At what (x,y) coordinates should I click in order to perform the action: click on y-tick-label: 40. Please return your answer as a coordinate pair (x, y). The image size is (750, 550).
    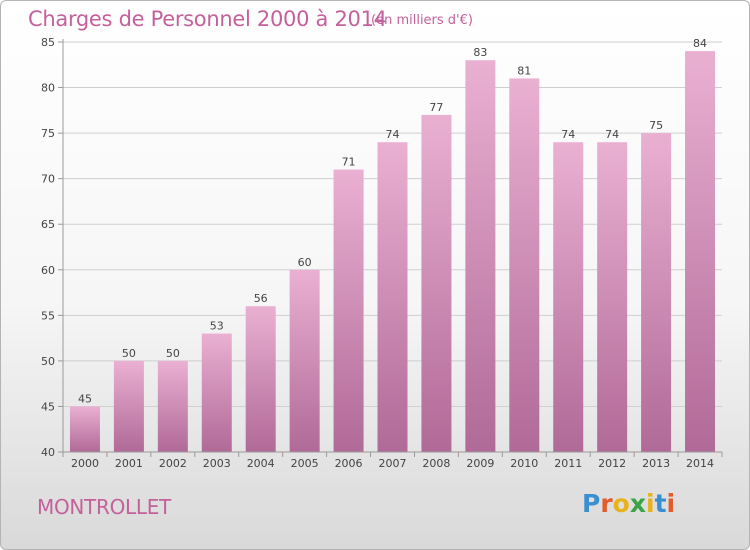
    Looking at the image, I should click on (48, 452).